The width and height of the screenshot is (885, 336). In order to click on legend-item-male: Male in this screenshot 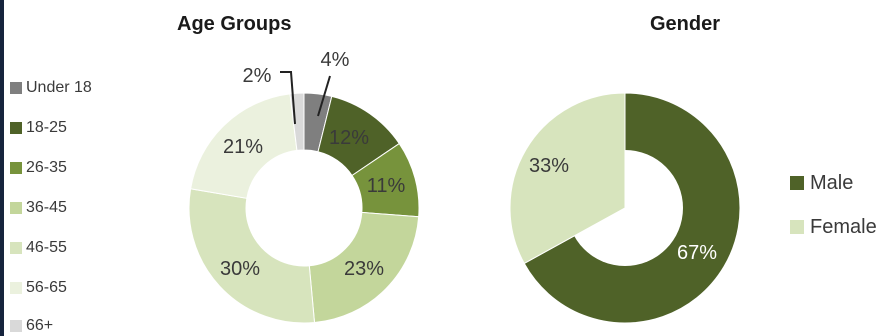, I will do `click(821, 183)`.